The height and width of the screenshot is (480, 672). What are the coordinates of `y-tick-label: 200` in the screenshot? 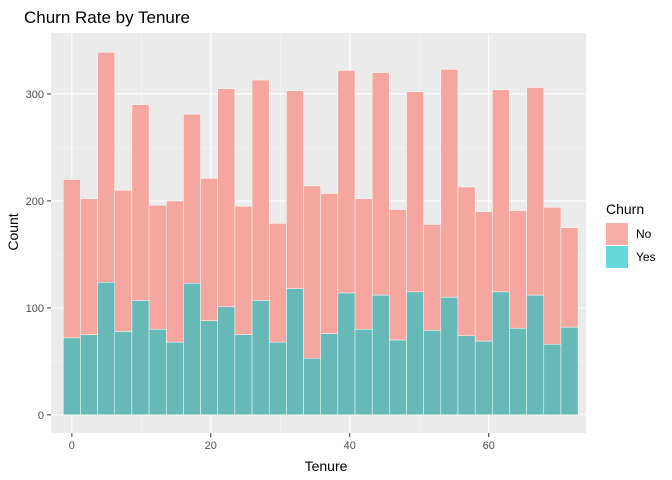 It's located at (35, 202).